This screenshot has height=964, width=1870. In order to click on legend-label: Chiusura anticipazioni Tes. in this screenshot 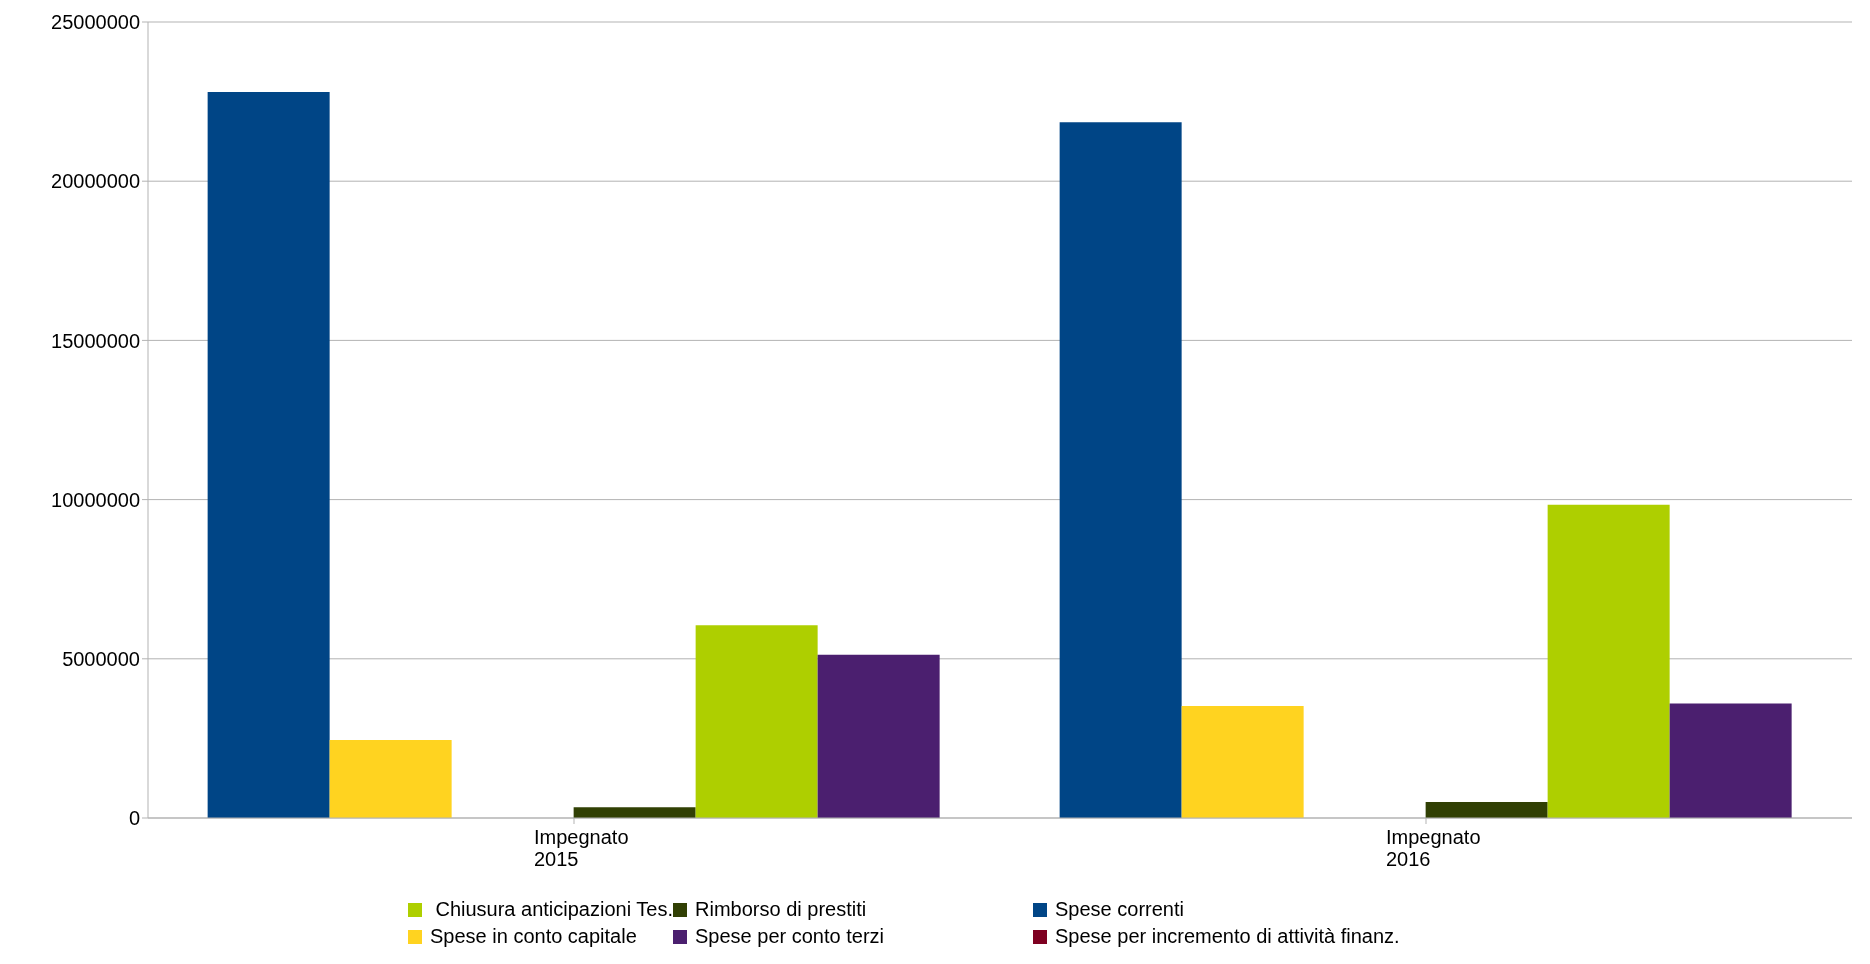, I will do `click(553, 909)`.